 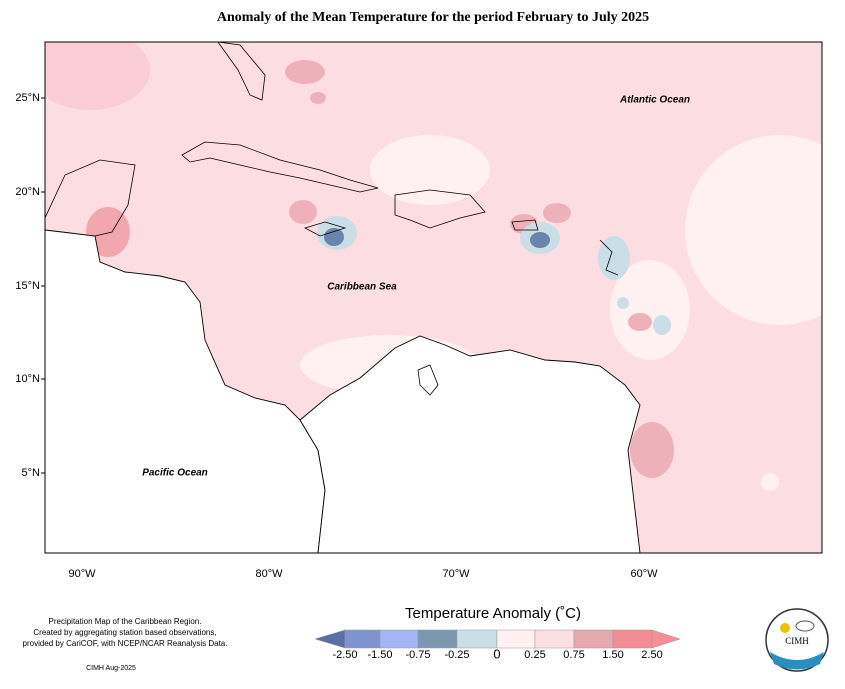 I want to click on logo: CIMH, so click(x=797, y=640).